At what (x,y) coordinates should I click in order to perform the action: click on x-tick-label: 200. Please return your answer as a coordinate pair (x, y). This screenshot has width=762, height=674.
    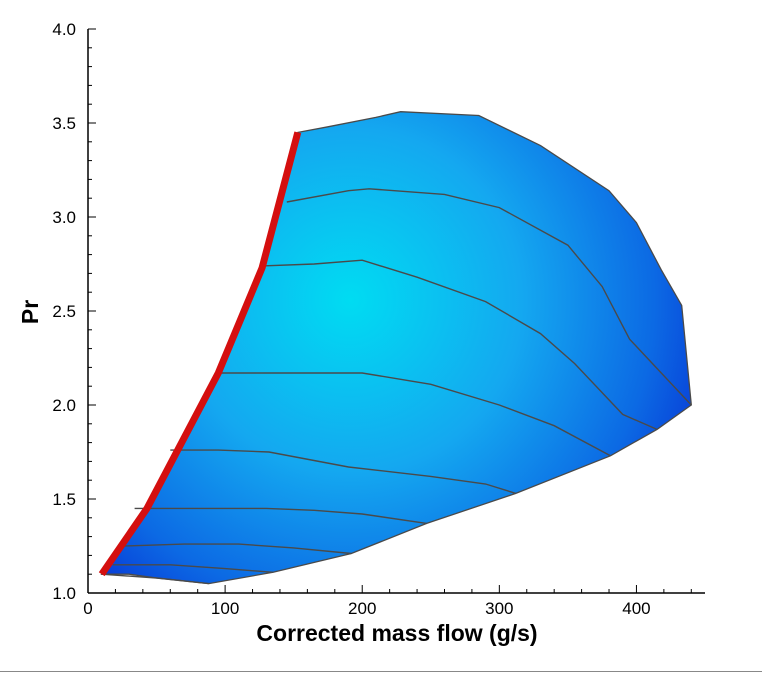
    Looking at the image, I should click on (362, 608).